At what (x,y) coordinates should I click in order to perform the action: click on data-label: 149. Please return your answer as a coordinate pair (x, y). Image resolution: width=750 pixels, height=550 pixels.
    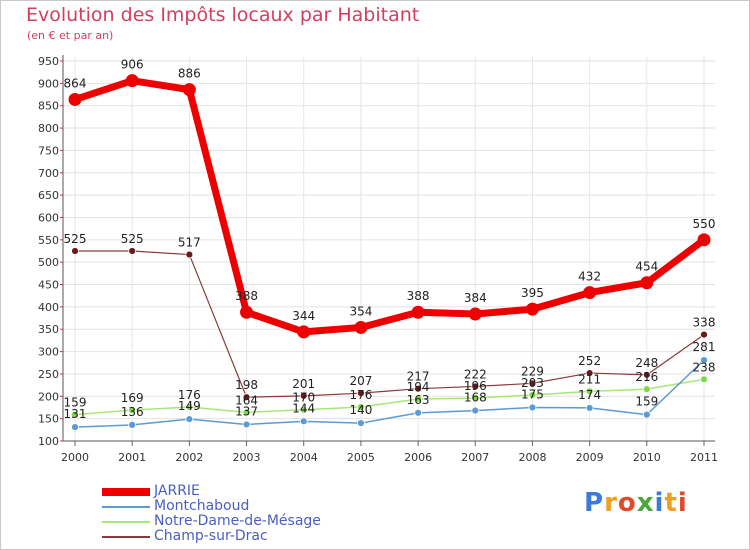
    Looking at the image, I should click on (189, 406).